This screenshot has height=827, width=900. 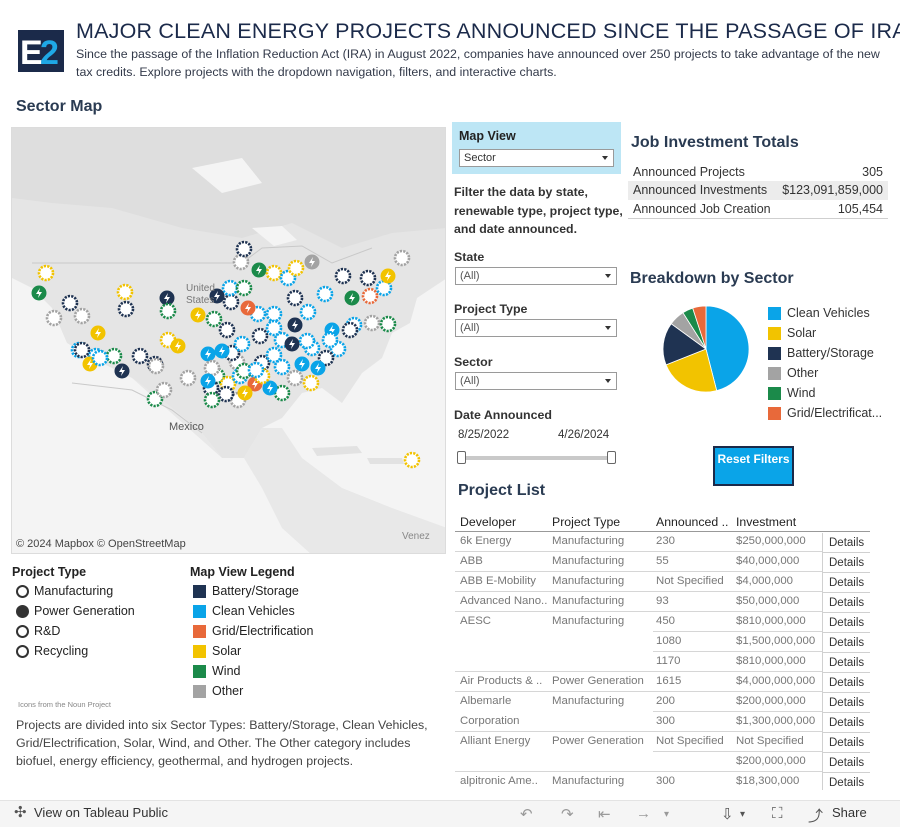 I want to click on project-type-filter-dropdown: (All), so click(x=536, y=328).